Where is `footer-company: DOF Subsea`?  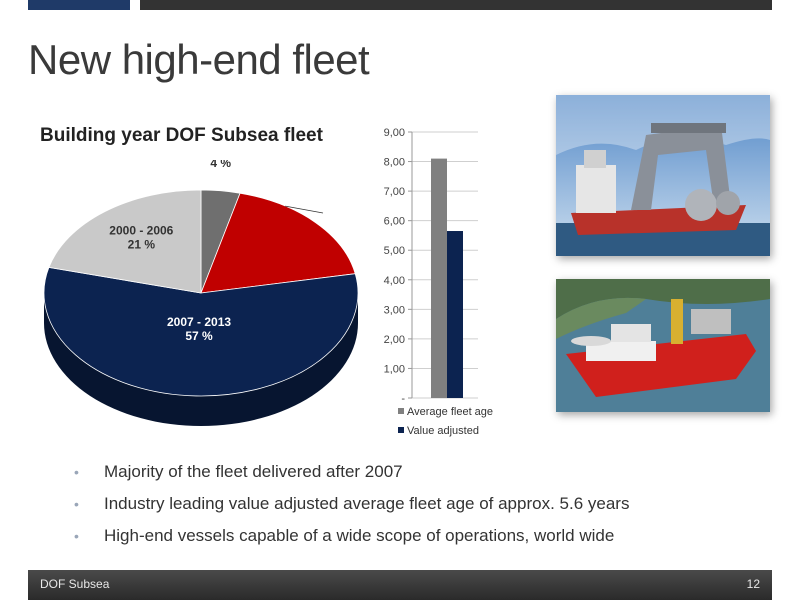 footer-company: DOF Subsea is located at coordinates (75, 584).